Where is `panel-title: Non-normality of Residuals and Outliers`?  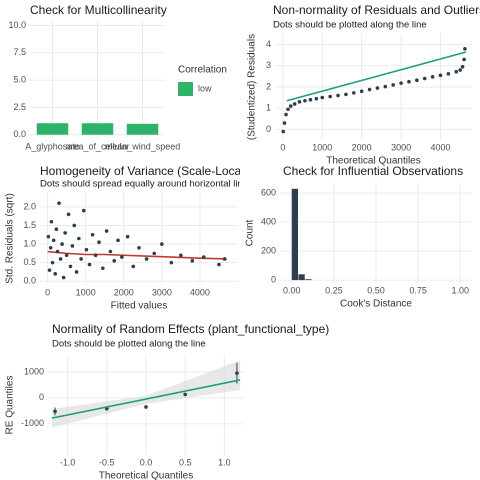
panel-title: Non-normality of Residuals and Outliers is located at coordinates (376, 10).